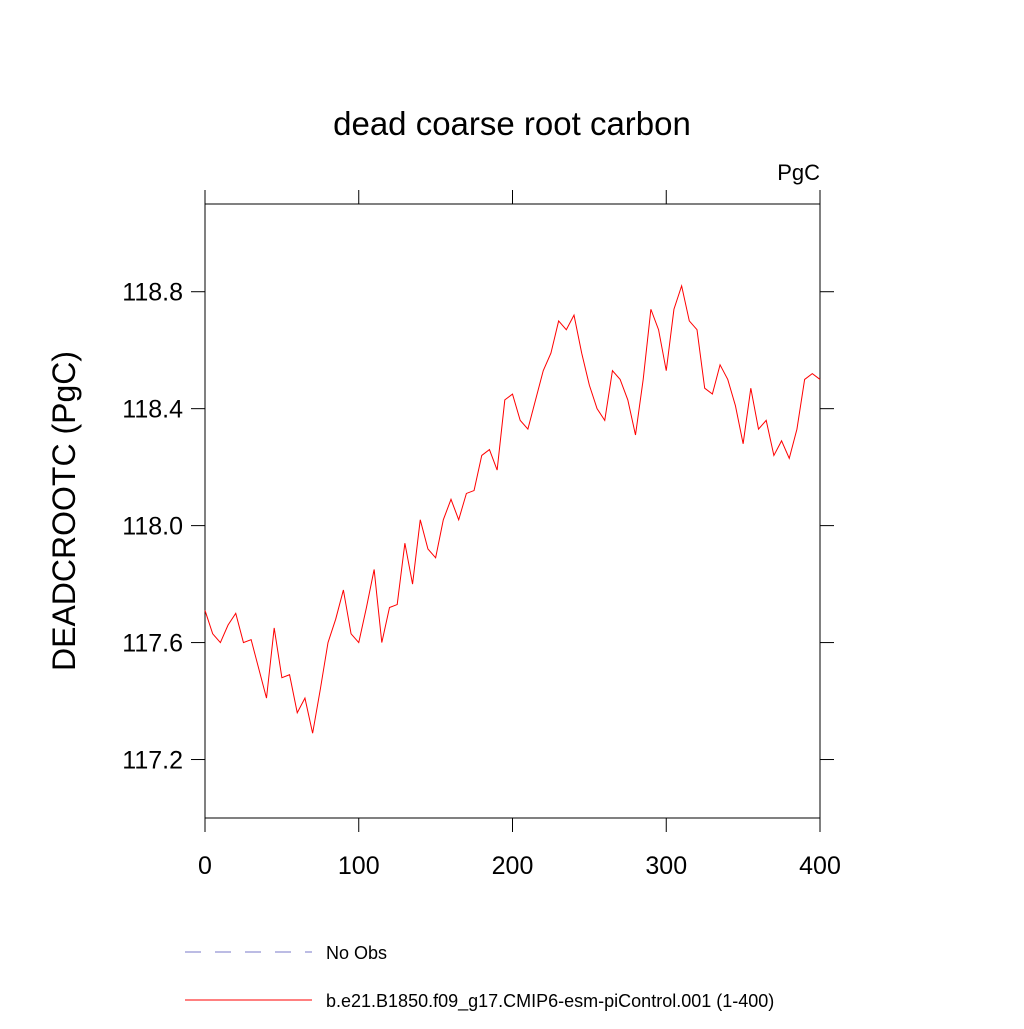 This screenshot has width=1024, height=1029. I want to click on y-tick-label: 118.0, so click(152, 527).